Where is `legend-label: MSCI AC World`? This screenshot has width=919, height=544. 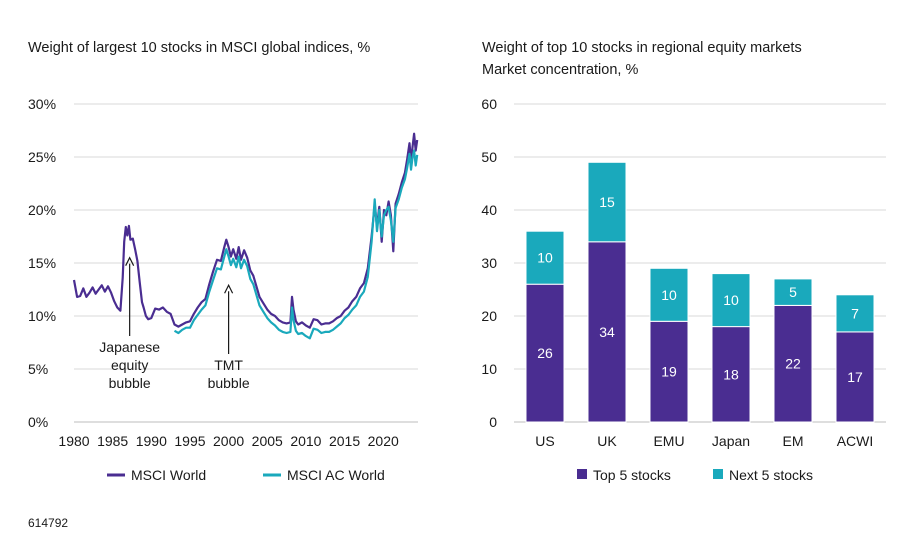
legend-label: MSCI AC World is located at coordinates (336, 475).